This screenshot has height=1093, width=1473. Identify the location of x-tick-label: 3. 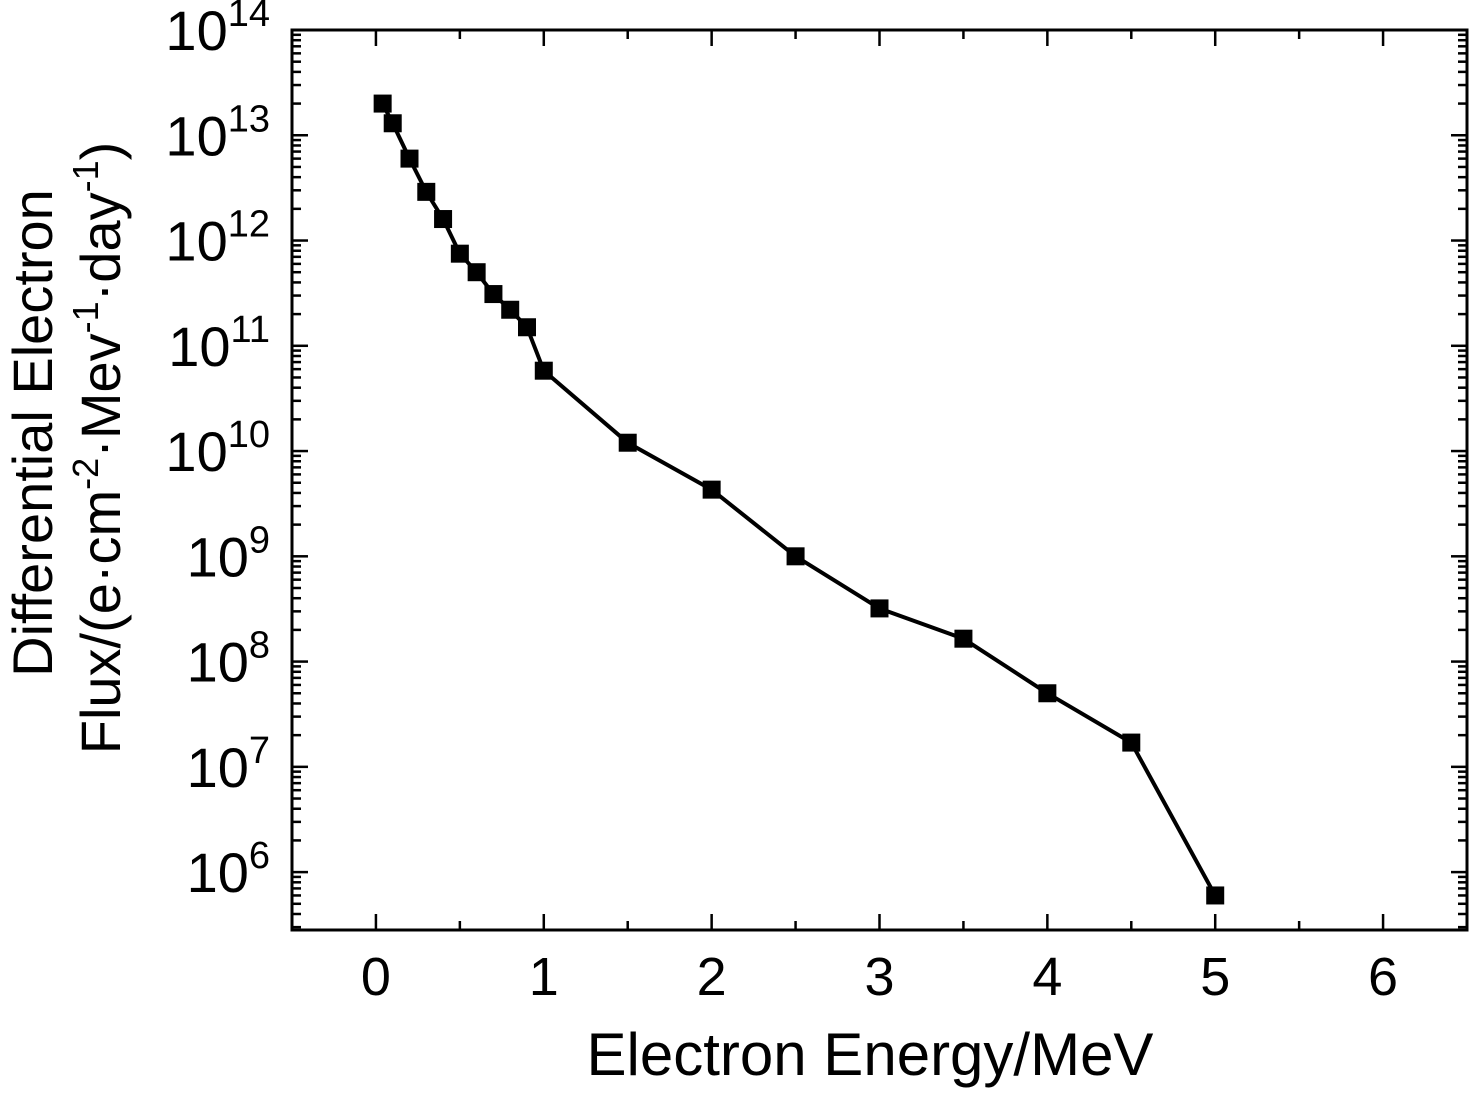
(879, 977).